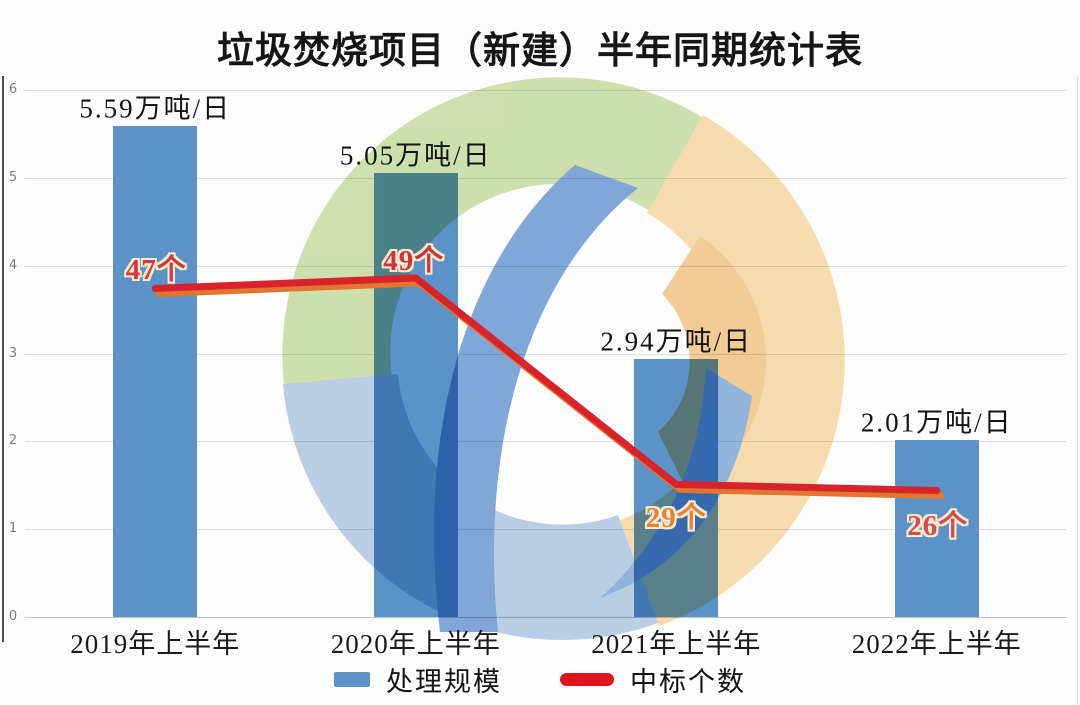 The height and width of the screenshot is (705, 1080). What do you see at coordinates (676, 644) in the screenshot?
I see `x-axis-label-2021年上半年: 2021年上半年` at bounding box center [676, 644].